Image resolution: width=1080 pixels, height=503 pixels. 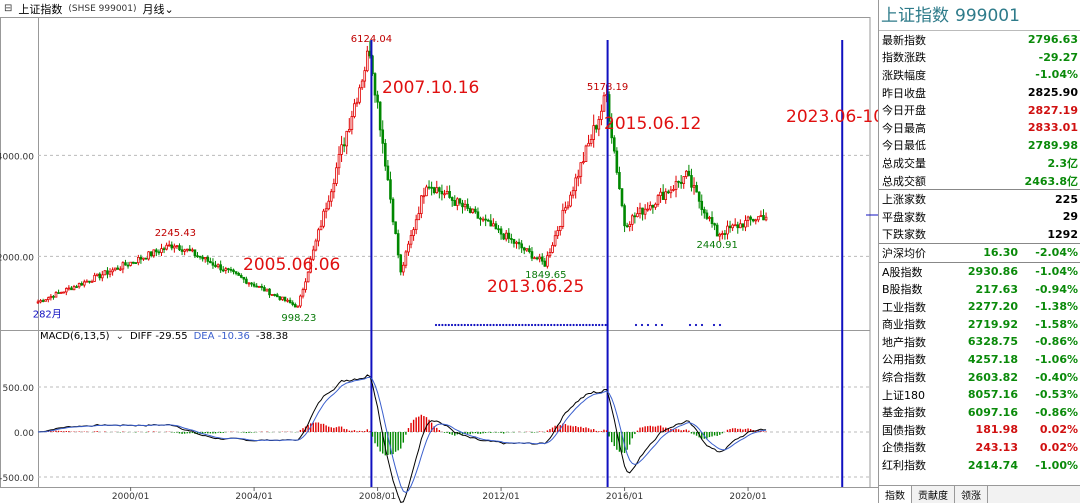 What do you see at coordinates (979, 360) in the screenshot?
I see `index-row: 公用指数 4257.18 -1.06%` at bounding box center [979, 360].